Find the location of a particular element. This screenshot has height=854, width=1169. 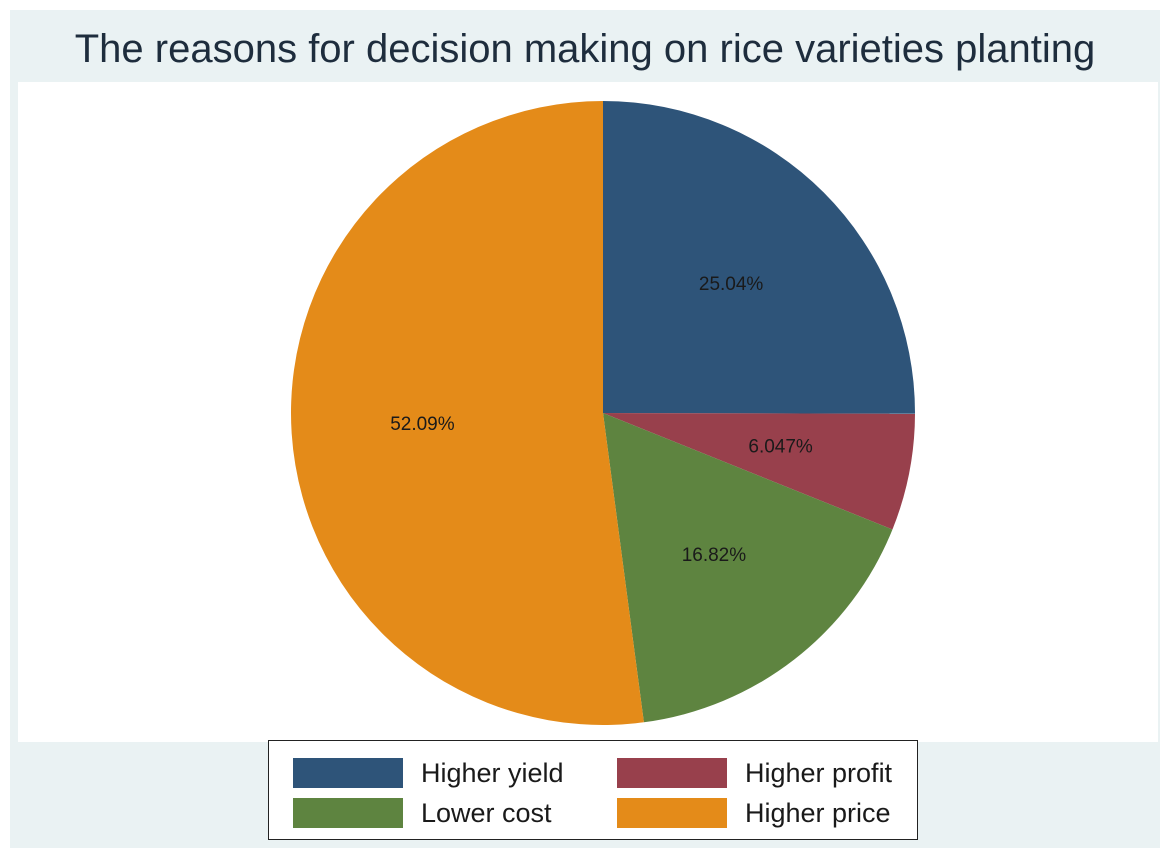

slice-label-higher-yield: 25.04% is located at coordinates (731, 284).